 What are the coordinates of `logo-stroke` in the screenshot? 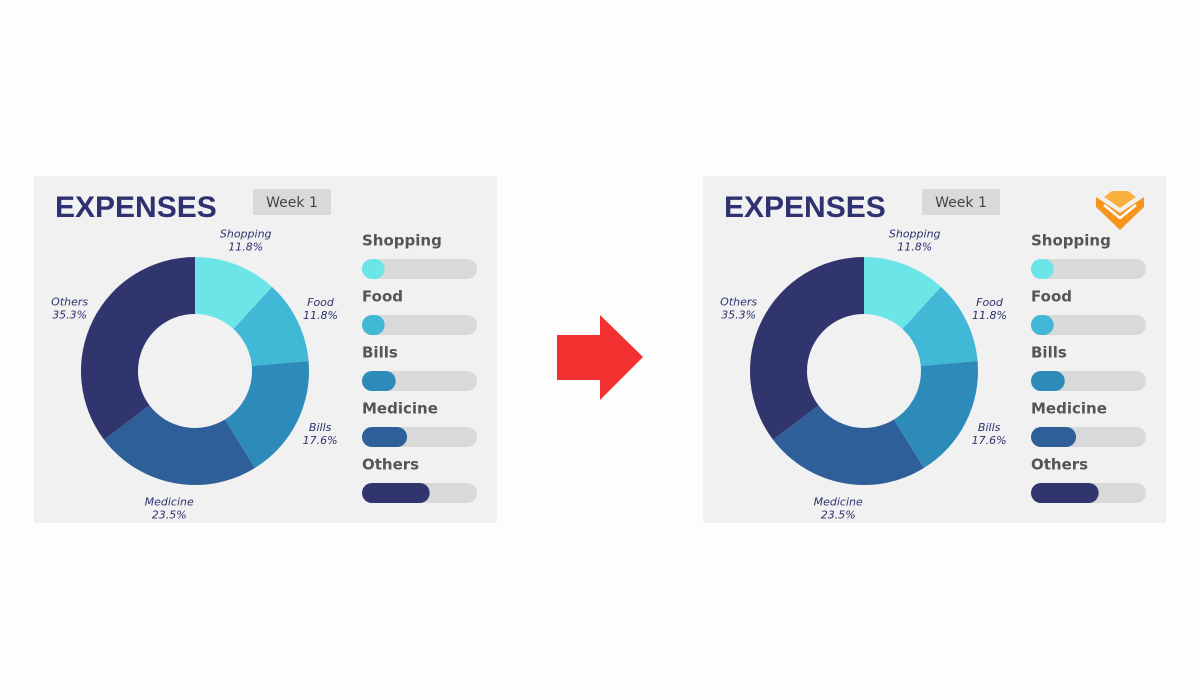 It's located at (1120, 212).